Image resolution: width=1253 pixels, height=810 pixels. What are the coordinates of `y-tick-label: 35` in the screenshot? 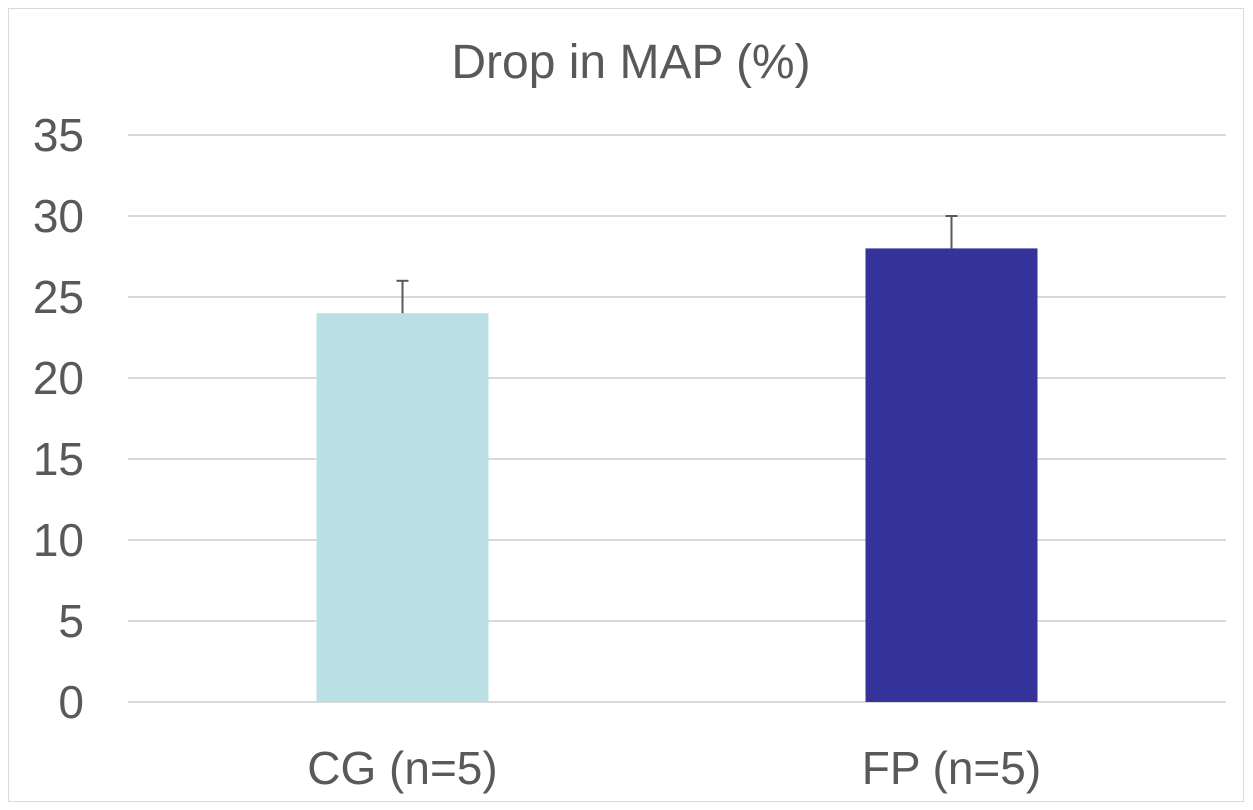 It's located at (58, 135).